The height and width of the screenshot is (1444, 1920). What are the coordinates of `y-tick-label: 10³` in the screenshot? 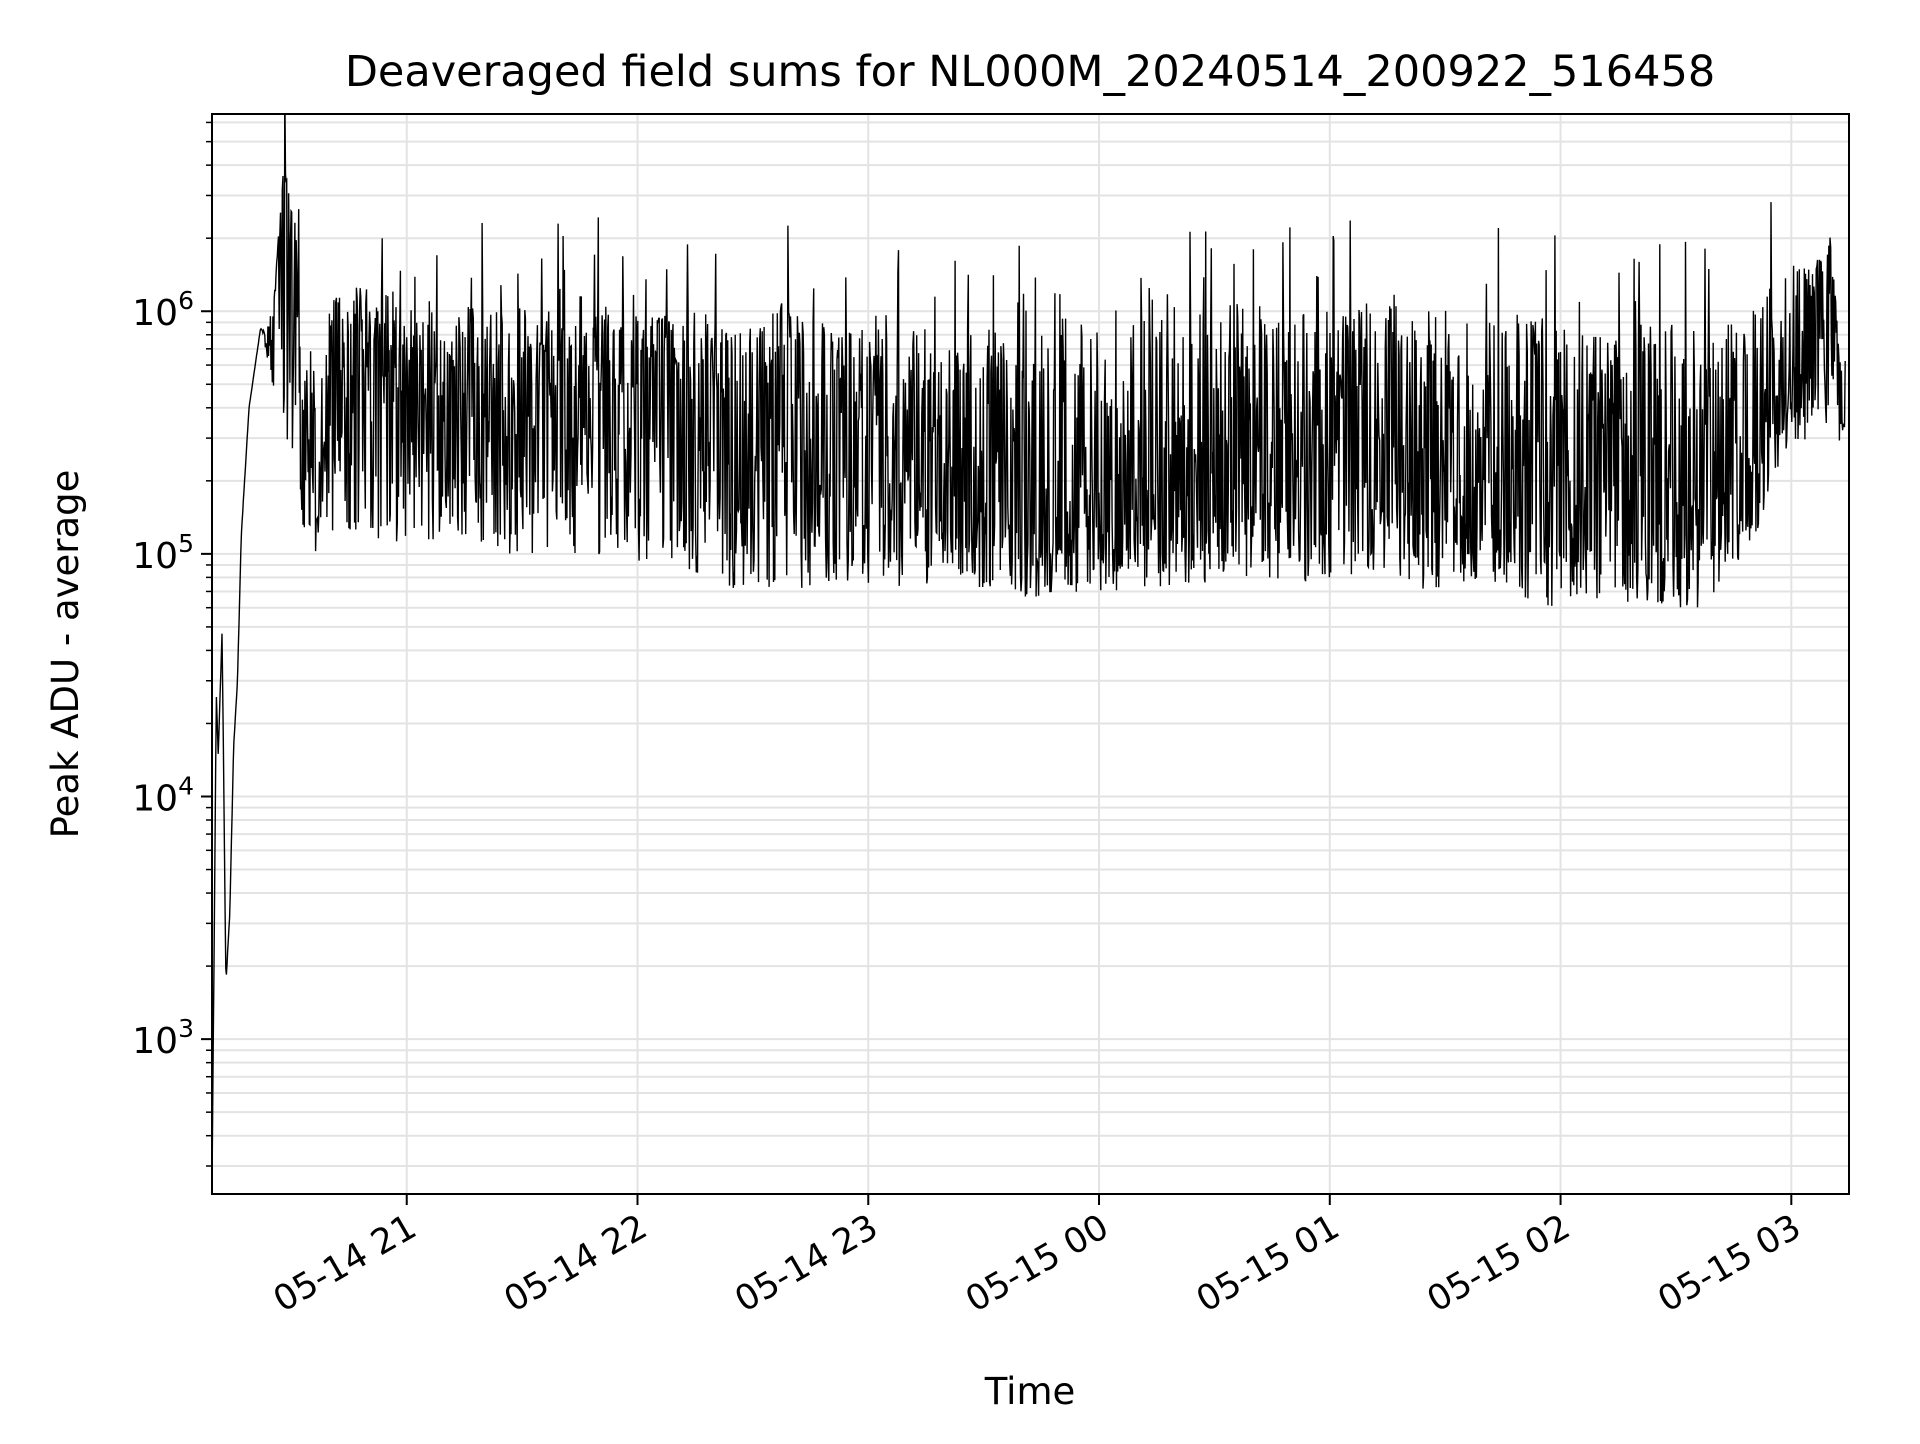 It's located at (163, 1038).